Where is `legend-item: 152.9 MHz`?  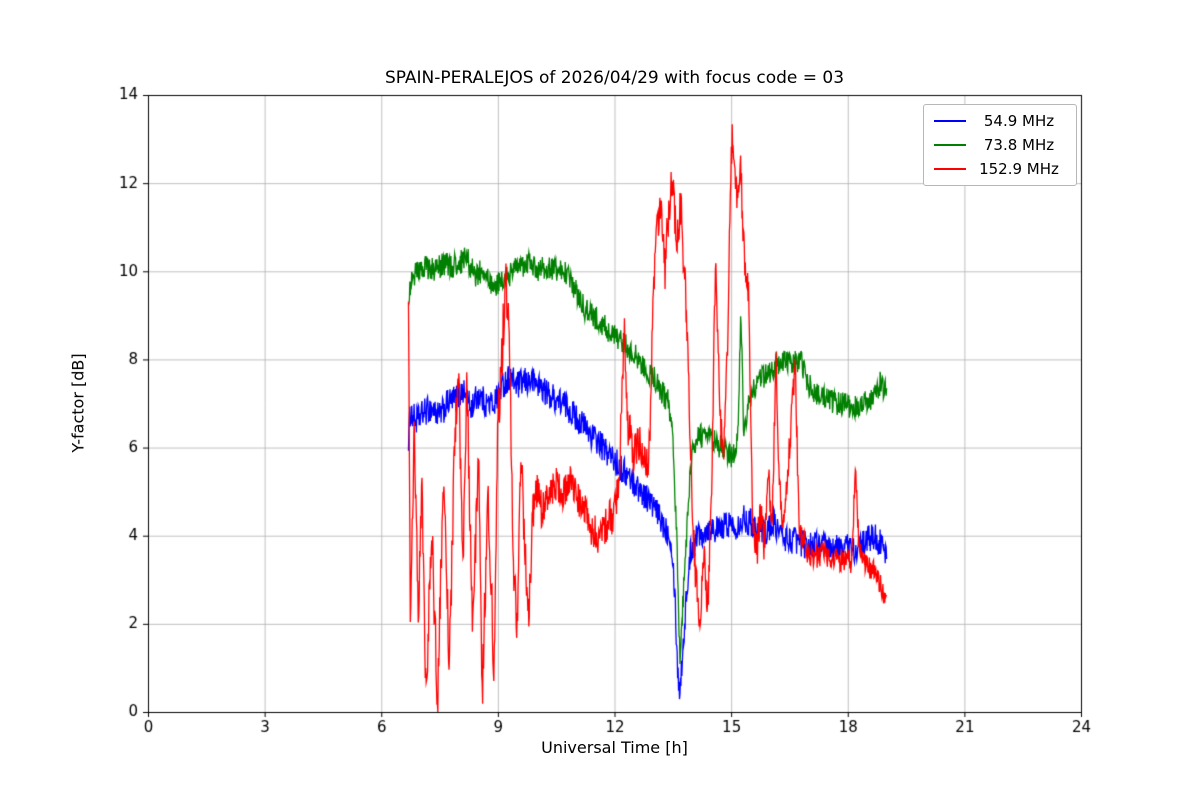 legend-item: 152.9 MHz is located at coordinates (999, 169).